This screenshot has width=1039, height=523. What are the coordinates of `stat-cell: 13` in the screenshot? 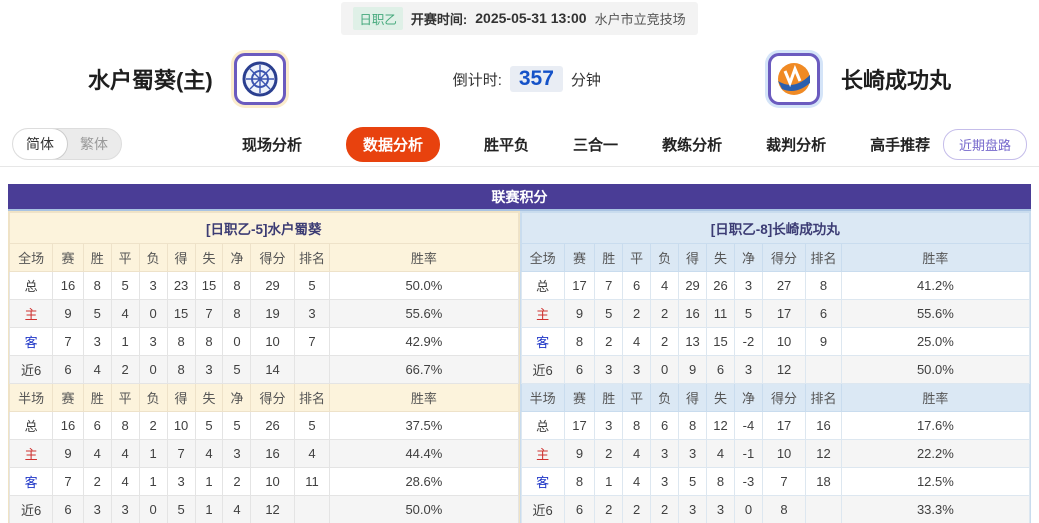 It's located at (693, 341).